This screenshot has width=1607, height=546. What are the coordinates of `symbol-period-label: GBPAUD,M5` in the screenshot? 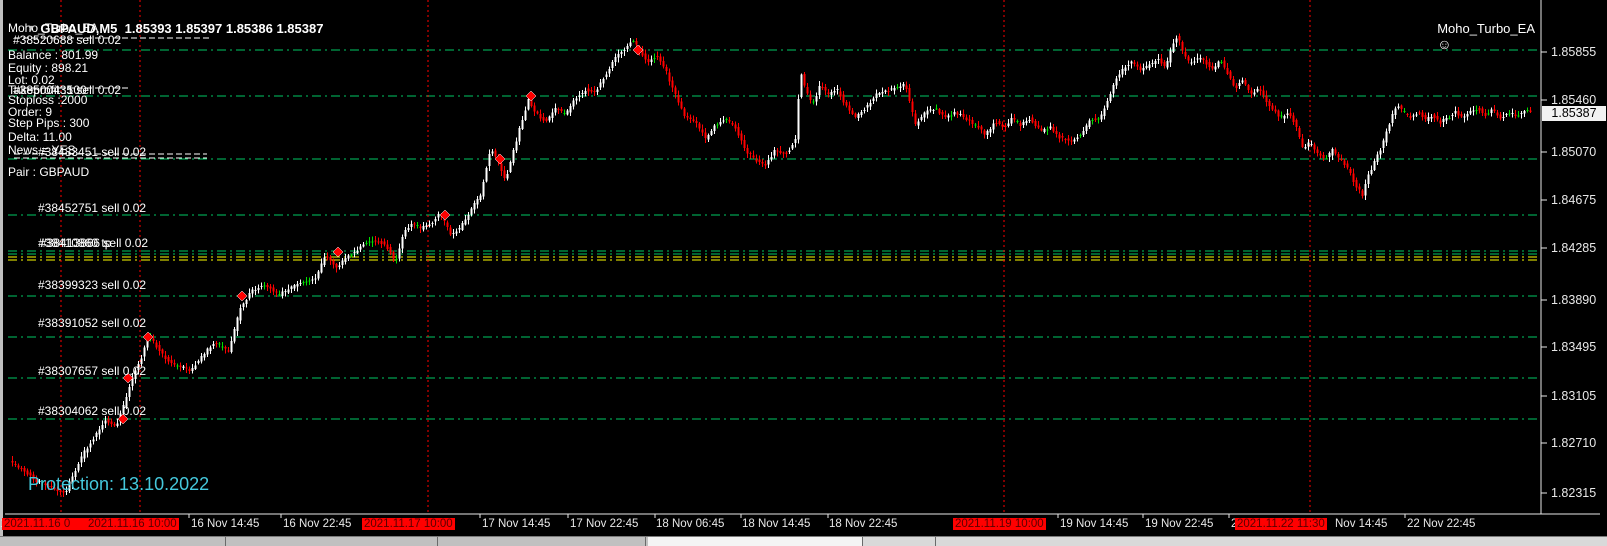 It's located at (79, 28).